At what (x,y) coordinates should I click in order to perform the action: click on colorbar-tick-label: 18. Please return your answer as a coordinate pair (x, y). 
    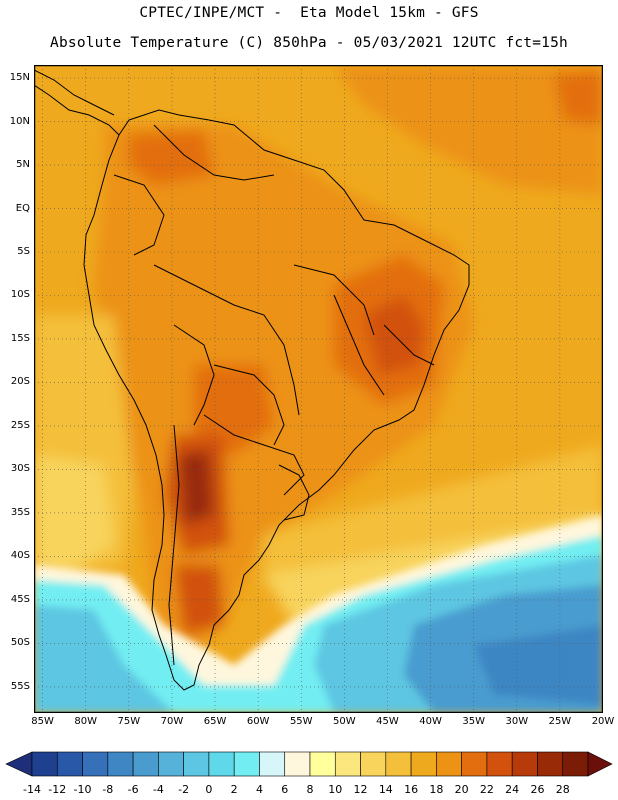
    Looking at the image, I should click on (436, 789).